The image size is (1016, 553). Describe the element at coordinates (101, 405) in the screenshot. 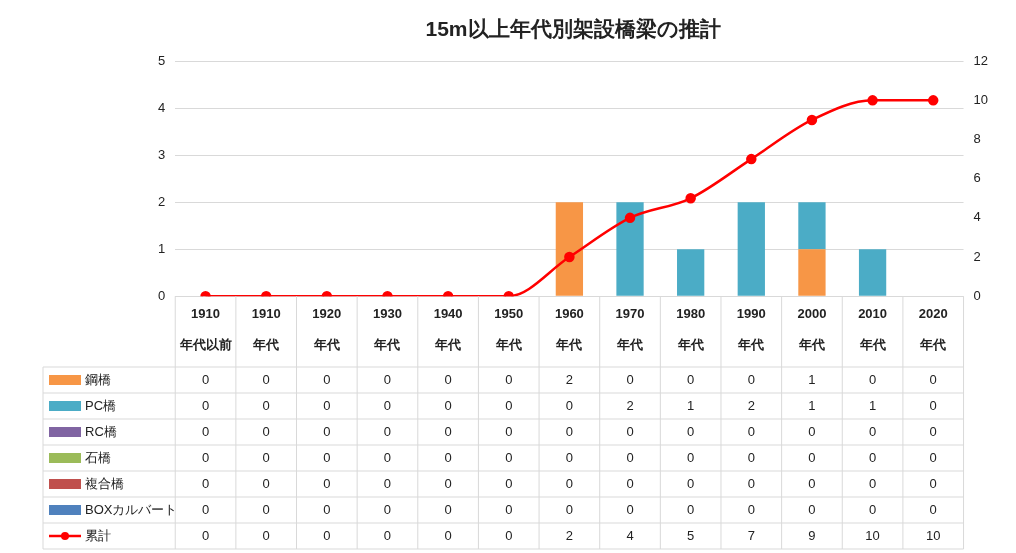

I see `legend-label: PC橋` at that location.